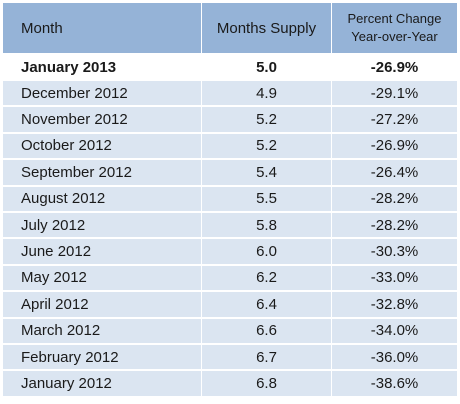 The image size is (460, 404). What do you see at coordinates (267, 252) in the screenshot?
I see `supply-cell: 6.0` at bounding box center [267, 252].